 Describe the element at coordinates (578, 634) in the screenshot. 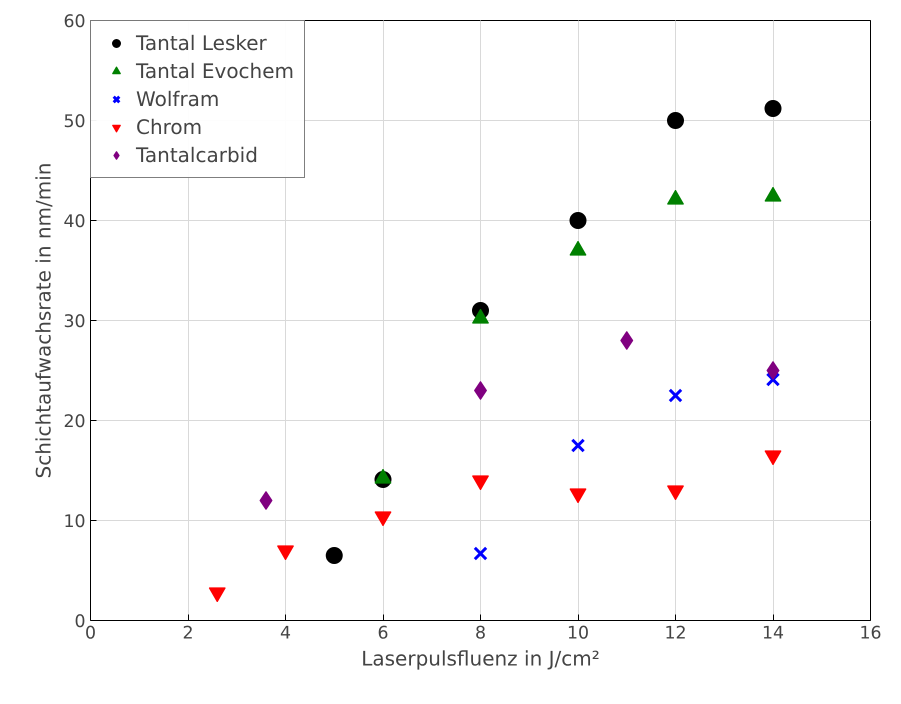

I see `x-tick-label: 10` at that location.